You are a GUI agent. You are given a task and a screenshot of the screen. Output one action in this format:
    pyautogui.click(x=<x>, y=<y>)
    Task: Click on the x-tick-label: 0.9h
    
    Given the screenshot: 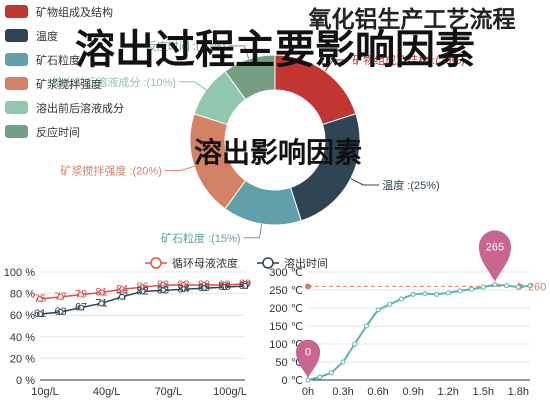 What is the action you would take?
    pyautogui.click(x=412, y=392)
    